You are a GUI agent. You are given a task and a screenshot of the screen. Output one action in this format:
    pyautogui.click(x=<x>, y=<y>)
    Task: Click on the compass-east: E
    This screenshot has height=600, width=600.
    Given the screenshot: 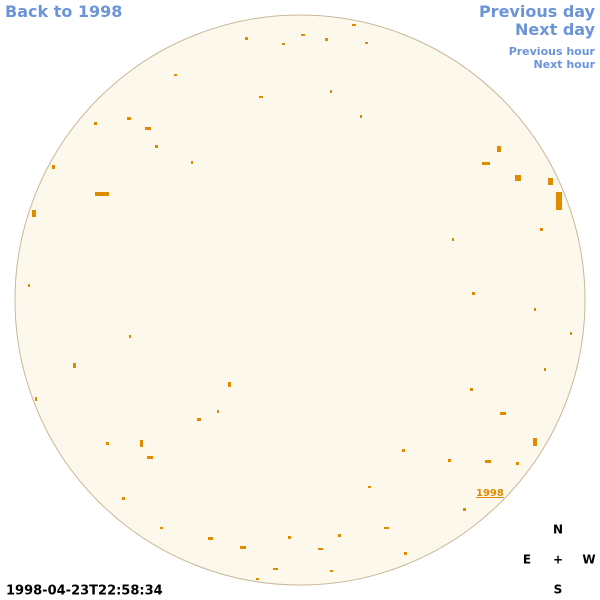 What is the action you would take?
    pyautogui.click(x=527, y=560)
    